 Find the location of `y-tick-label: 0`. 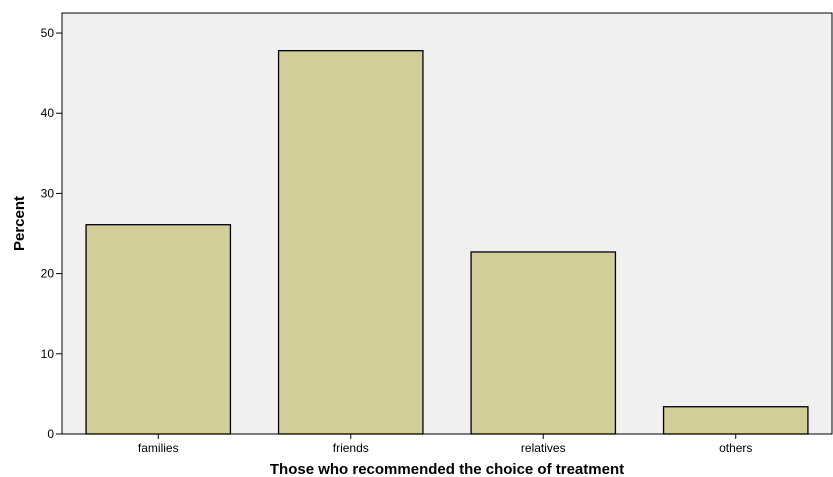

y-tick-label: 0 is located at coordinates (50, 434).